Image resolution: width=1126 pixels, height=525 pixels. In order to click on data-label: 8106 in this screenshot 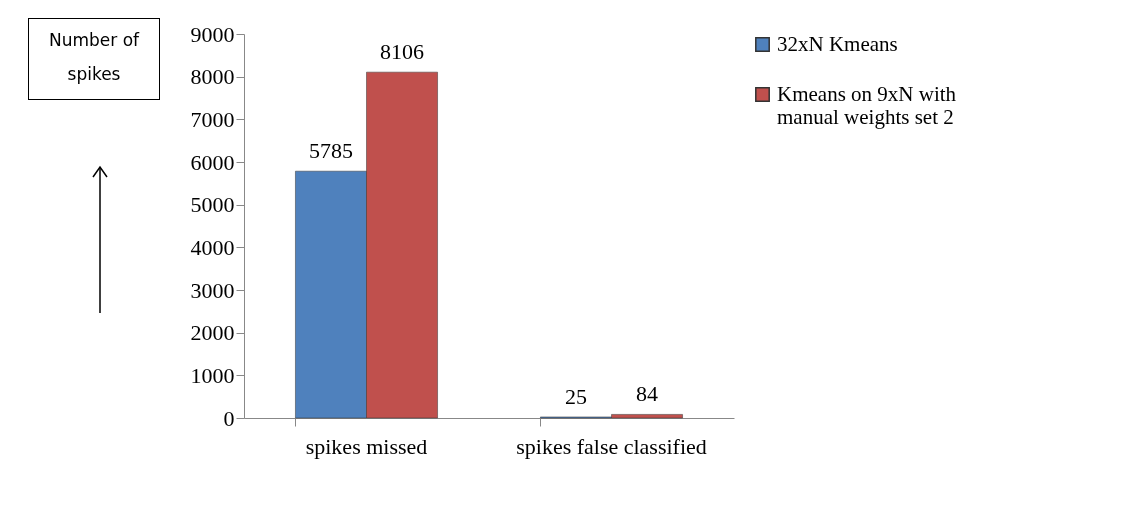, I will do `click(402, 52)`.